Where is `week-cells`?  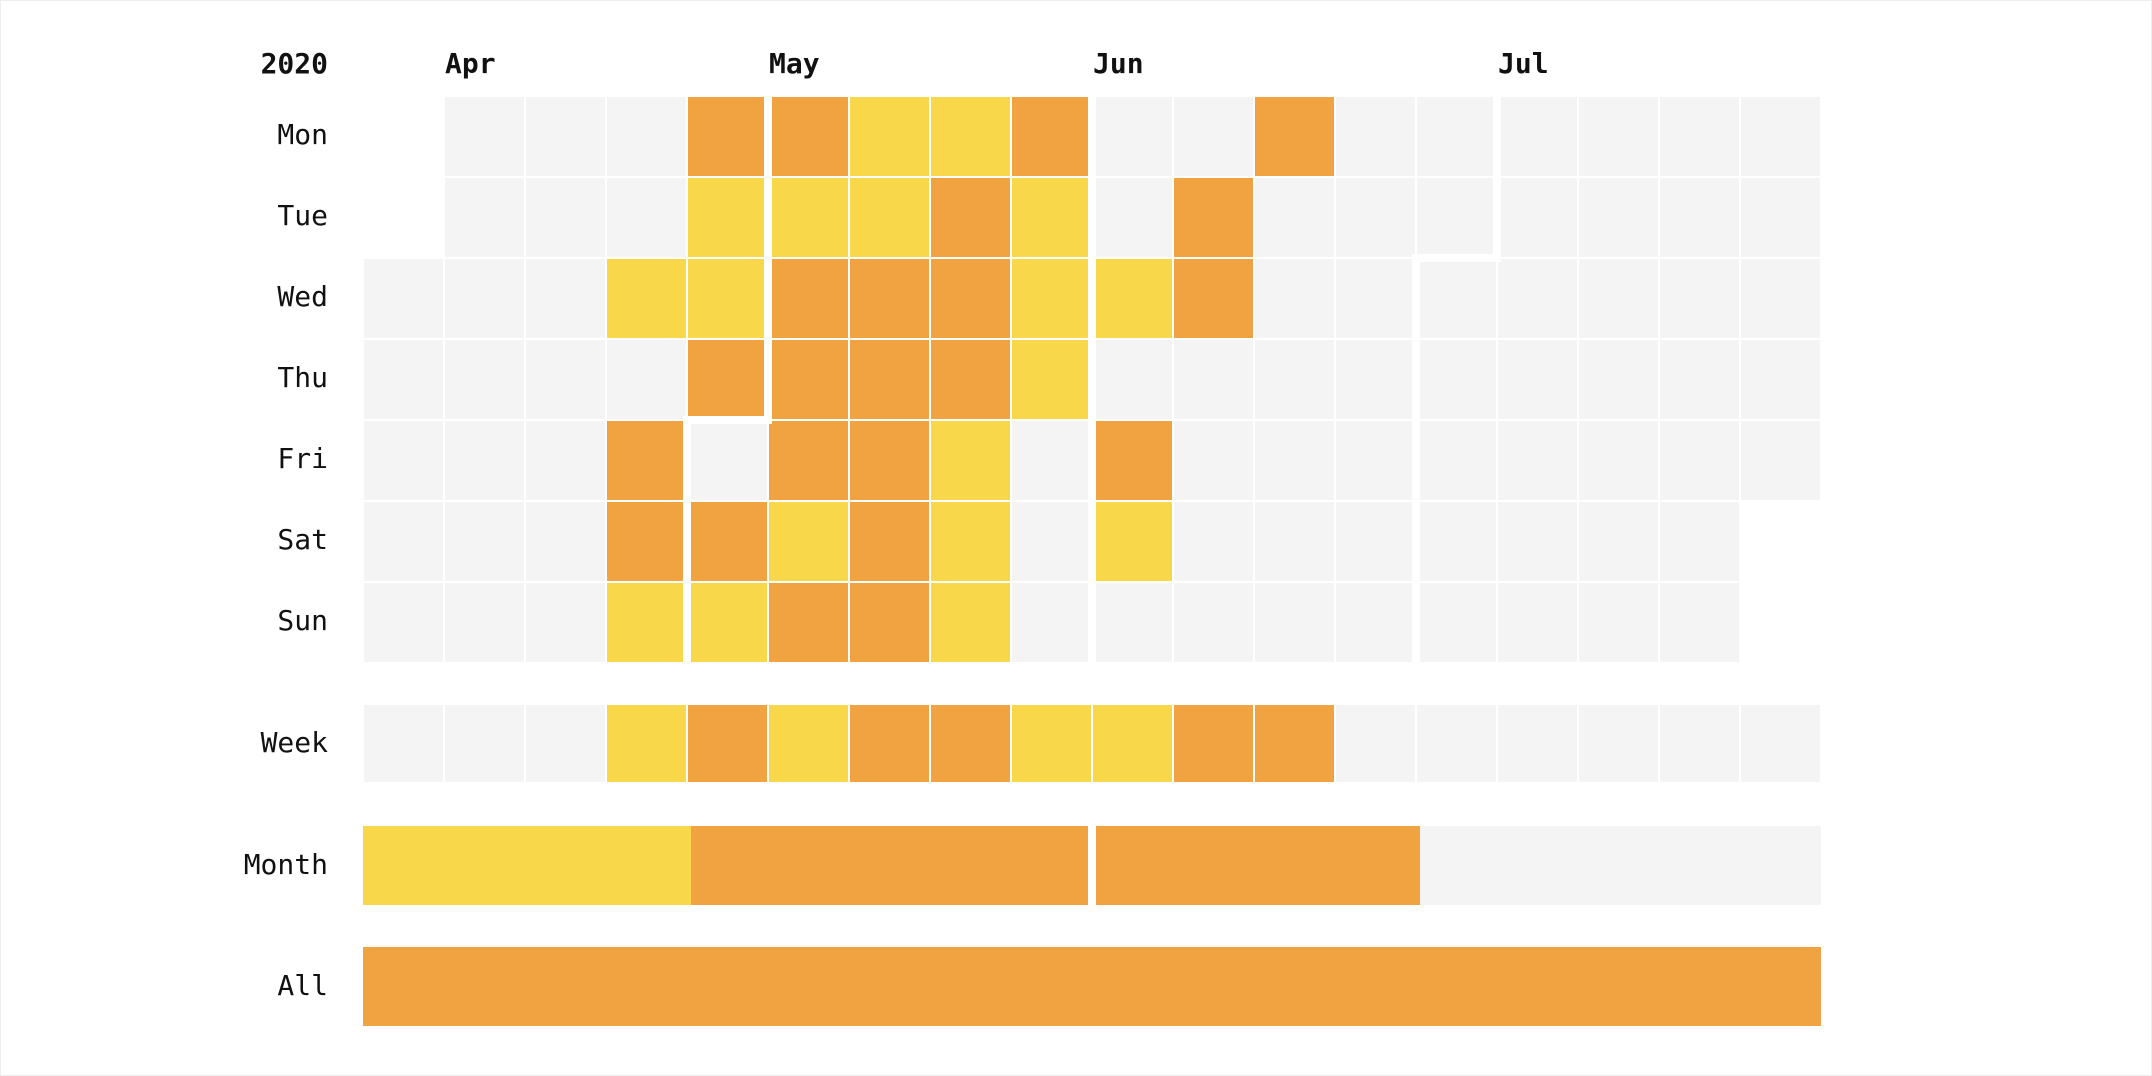 week-cells is located at coordinates (1092, 743).